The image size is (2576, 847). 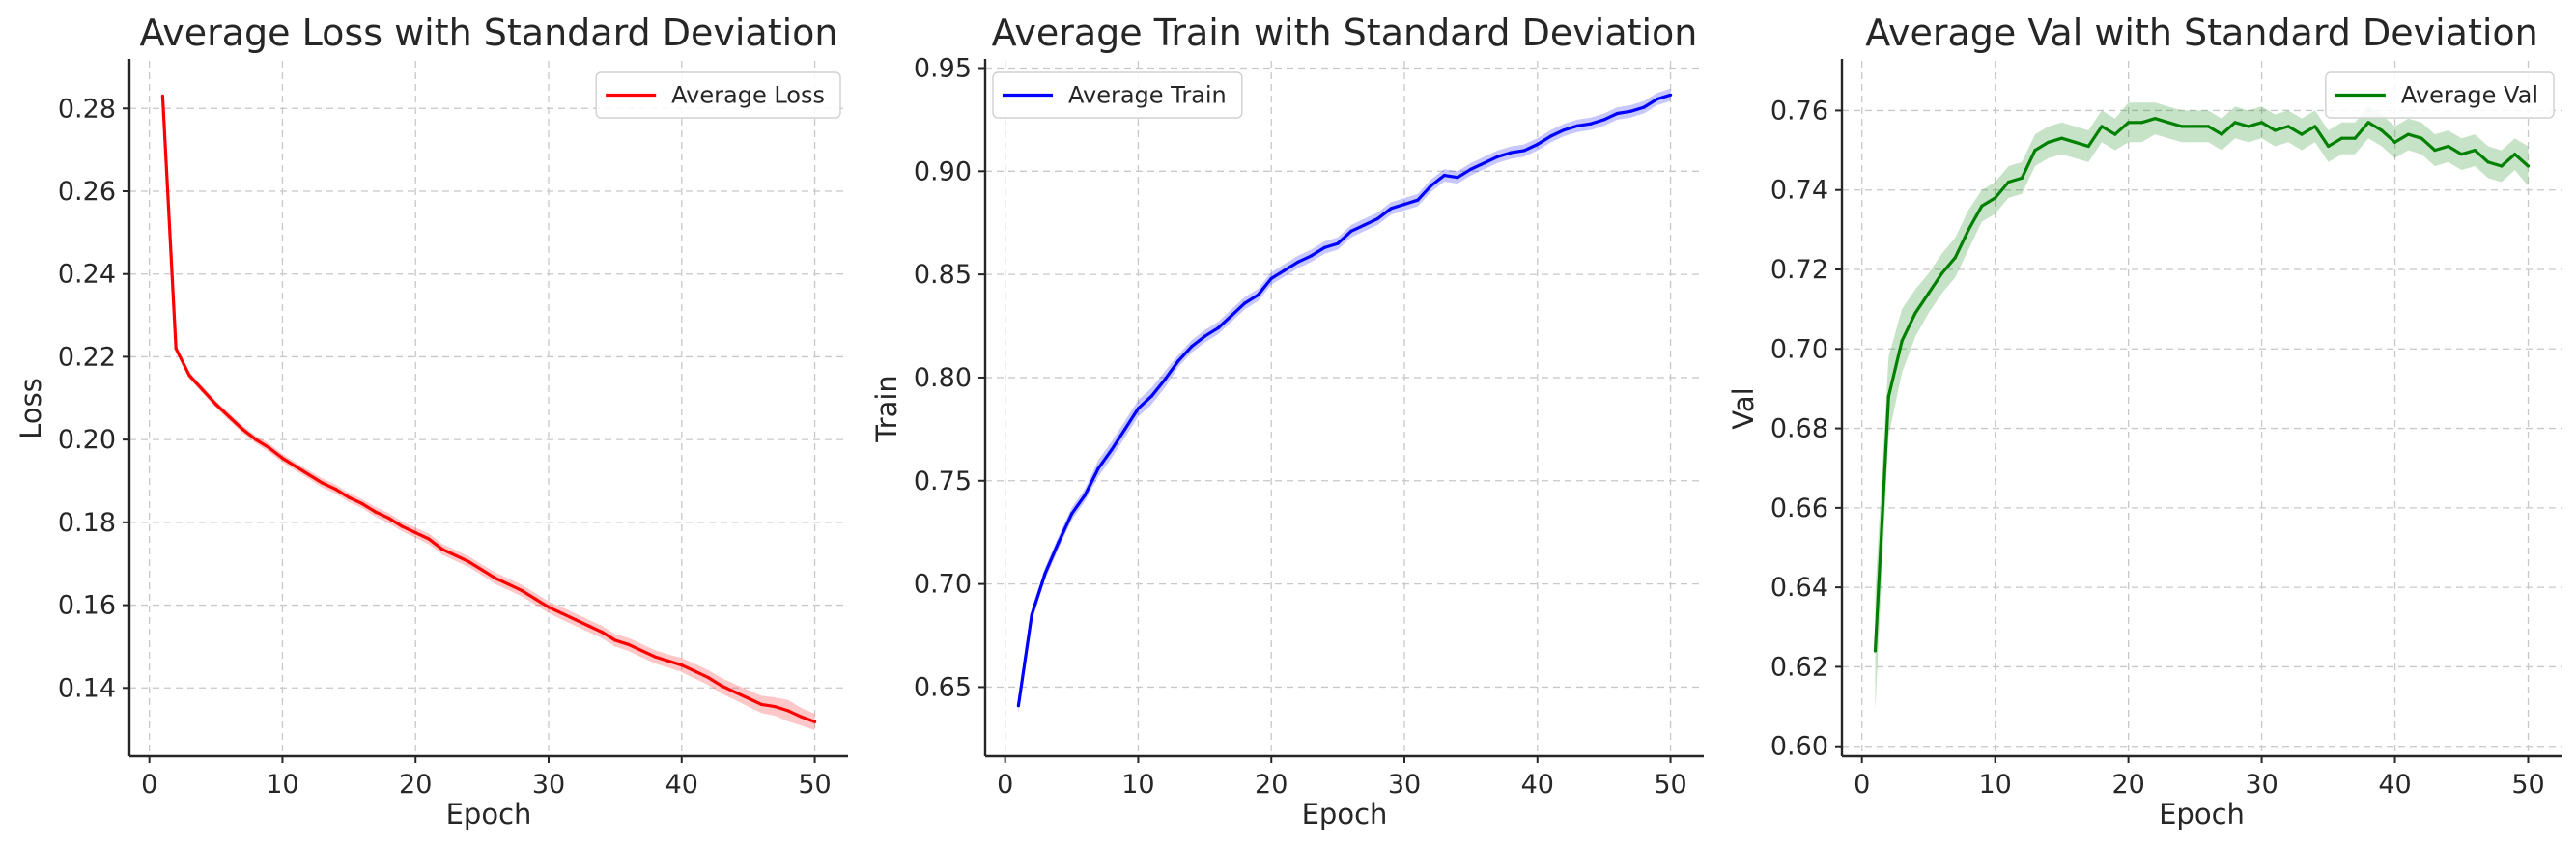 What do you see at coordinates (2469, 96) in the screenshot?
I see `chart-val-legend-label: Average Val` at bounding box center [2469, 96].